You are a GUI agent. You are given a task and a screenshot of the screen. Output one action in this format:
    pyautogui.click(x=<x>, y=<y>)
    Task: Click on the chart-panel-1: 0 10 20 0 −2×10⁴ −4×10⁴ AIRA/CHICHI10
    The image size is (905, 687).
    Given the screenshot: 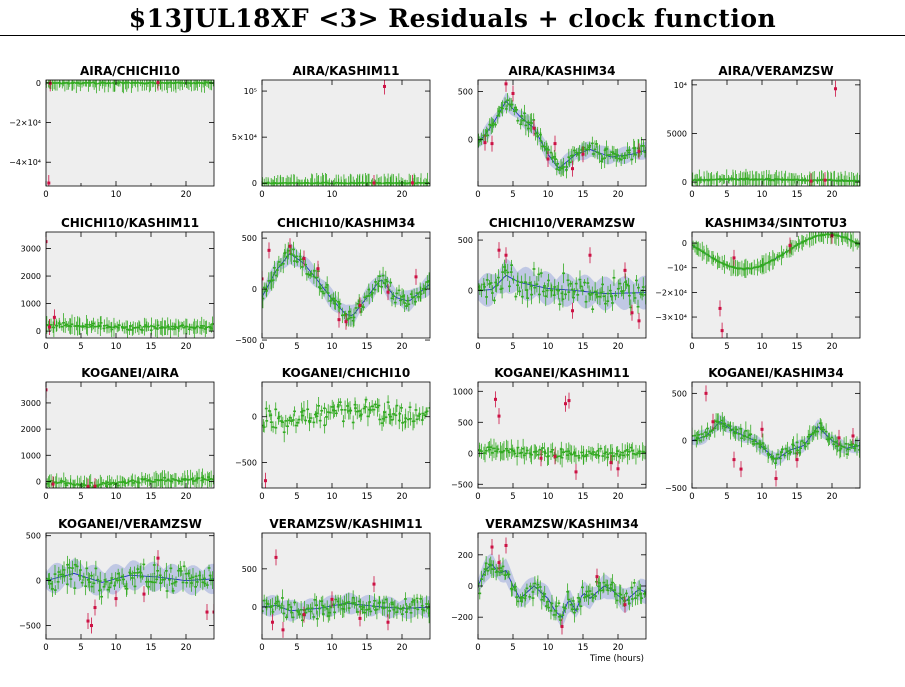 What is the action you would take?
    pyautogui.click(x=112, y=132)
    